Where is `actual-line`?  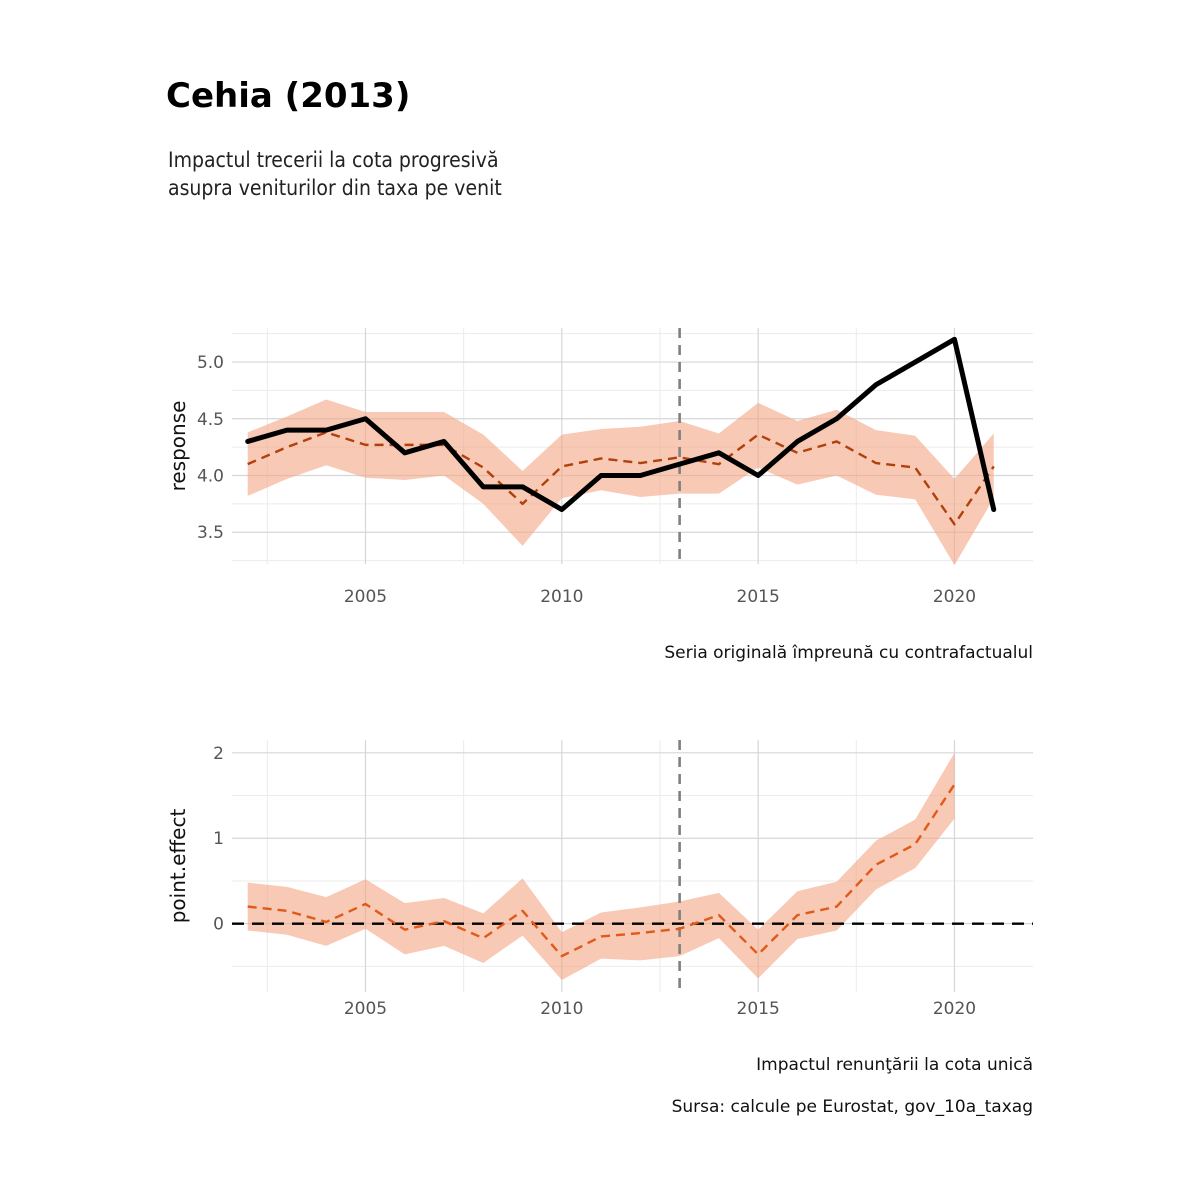
actual-line is located at coordinates (621, 424).